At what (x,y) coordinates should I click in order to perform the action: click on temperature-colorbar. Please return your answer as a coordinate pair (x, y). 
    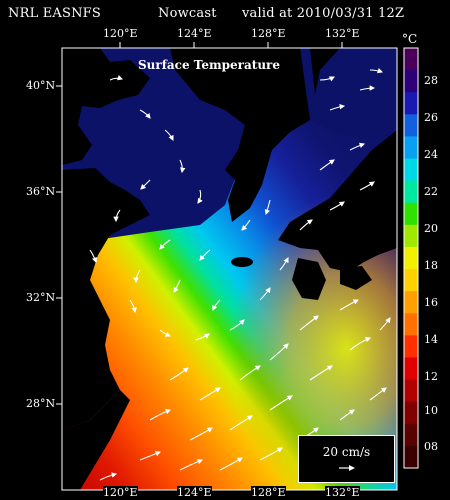
    Looking at the image, I should click on (411, 258).